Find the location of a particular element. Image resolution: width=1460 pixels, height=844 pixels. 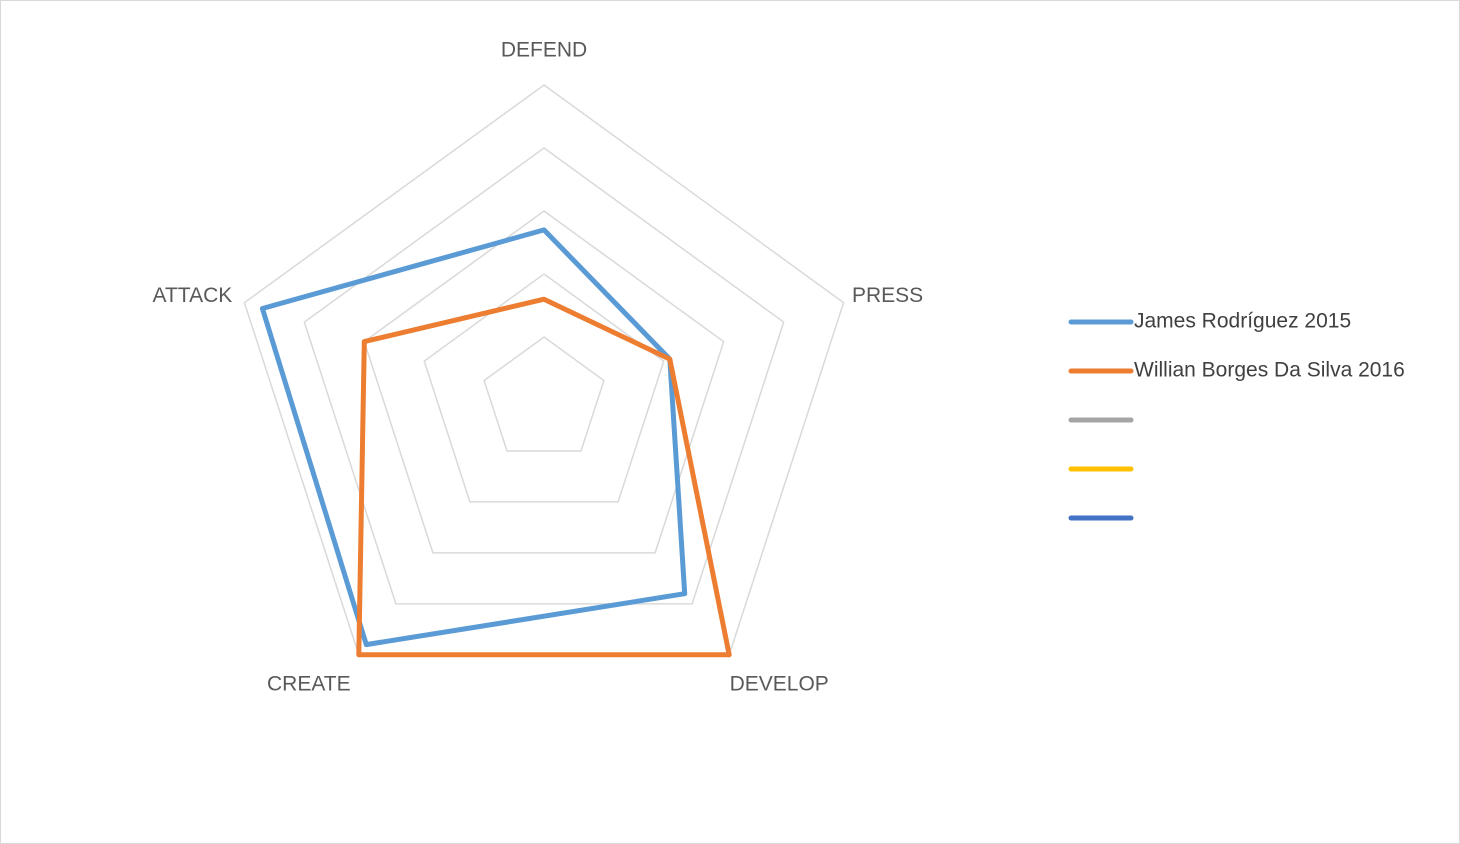

axis-label-create: CREATE is located at coordinates (309, 683).